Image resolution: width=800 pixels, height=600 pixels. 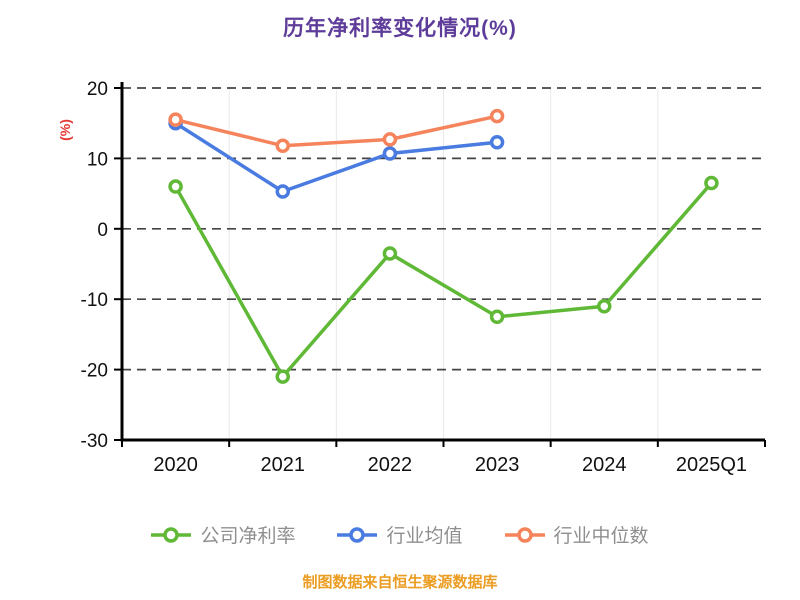 I want to click on x-tick-label: 2025Q1, so click(x=711, y=465).